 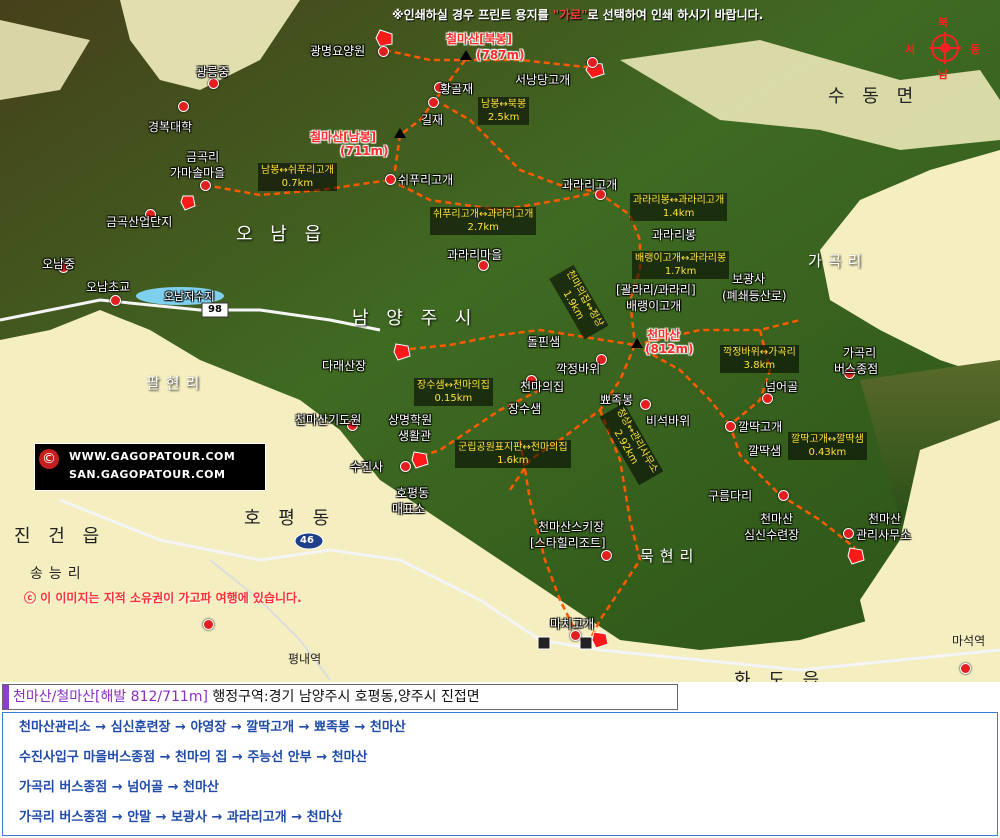 What do you see at coordinates (838, 261) in the screenshot?
I see `area-gagok: 가곡리` at bounding box center [838, 261].